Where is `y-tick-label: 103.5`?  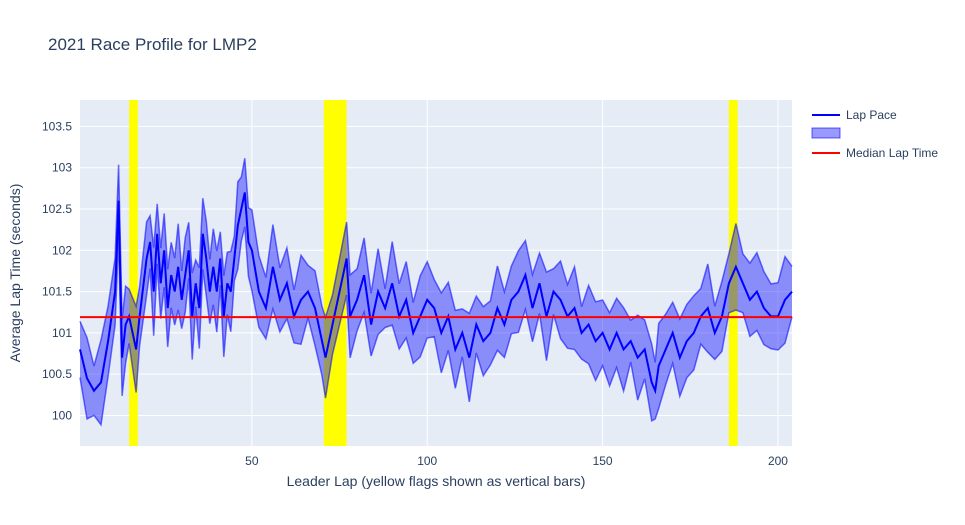
y-tick-label: 103.5 is located at coordinates (57, 126).